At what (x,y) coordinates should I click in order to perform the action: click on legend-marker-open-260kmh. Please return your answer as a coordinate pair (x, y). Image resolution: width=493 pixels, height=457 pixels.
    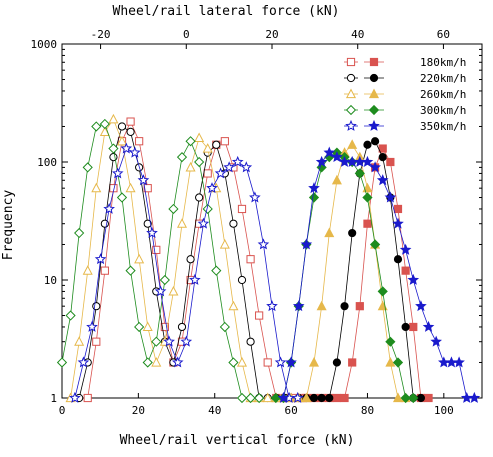
    Looking at the image, I should click on (351, 93).